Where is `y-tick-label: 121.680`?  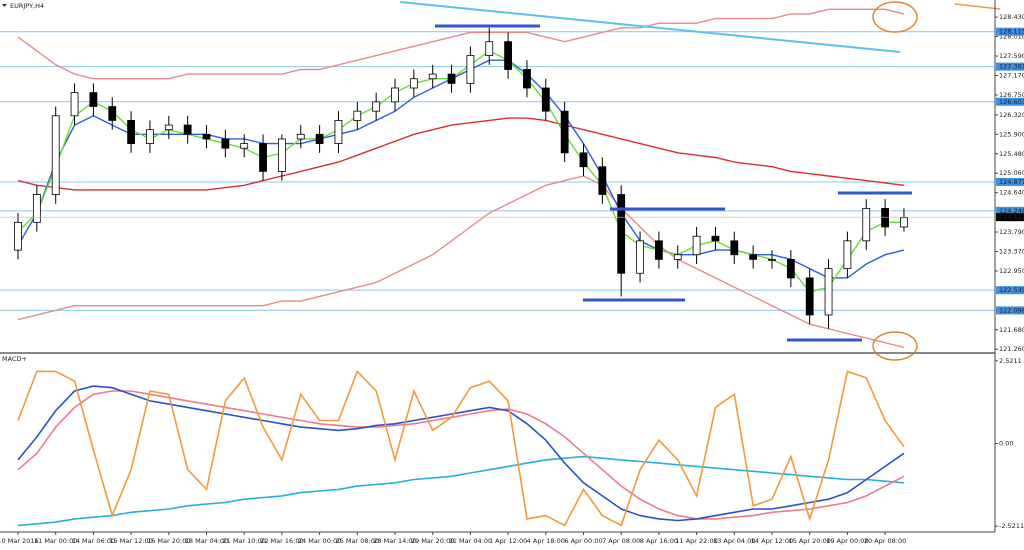
y-tick-label: 121.680 is located at coordinates (1011, 330).